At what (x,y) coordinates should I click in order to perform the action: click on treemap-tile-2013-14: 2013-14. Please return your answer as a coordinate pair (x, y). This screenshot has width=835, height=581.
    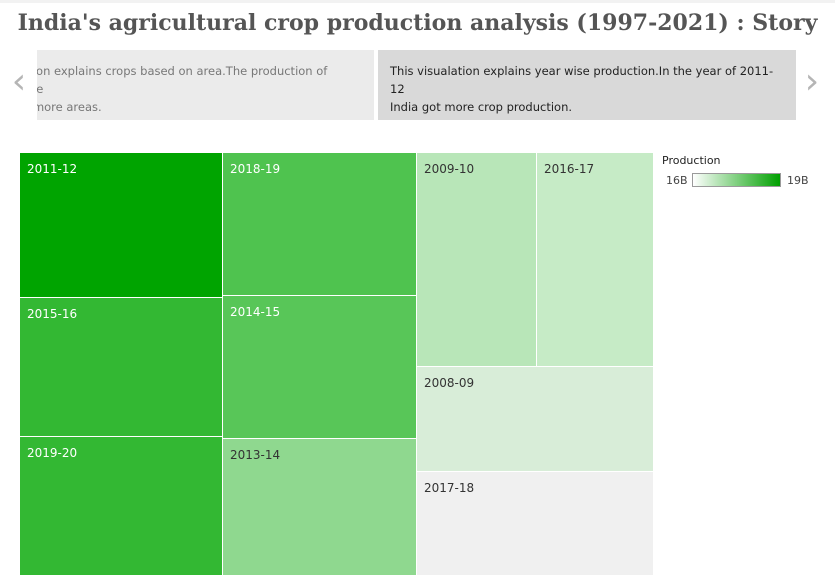
    Looking at the image, I should click on (320, 507).